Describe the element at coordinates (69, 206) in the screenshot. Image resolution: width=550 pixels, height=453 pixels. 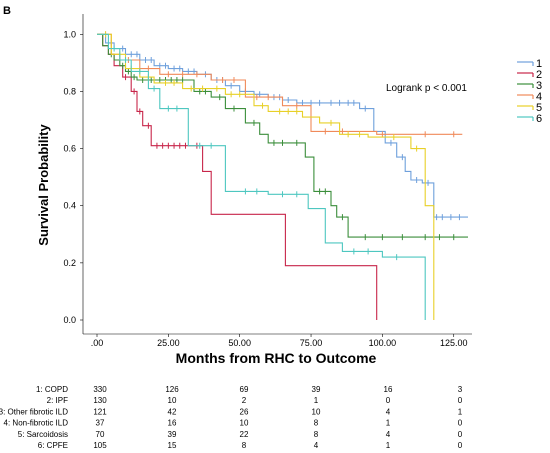
I see `y-tick-label: 0.4` at that location.